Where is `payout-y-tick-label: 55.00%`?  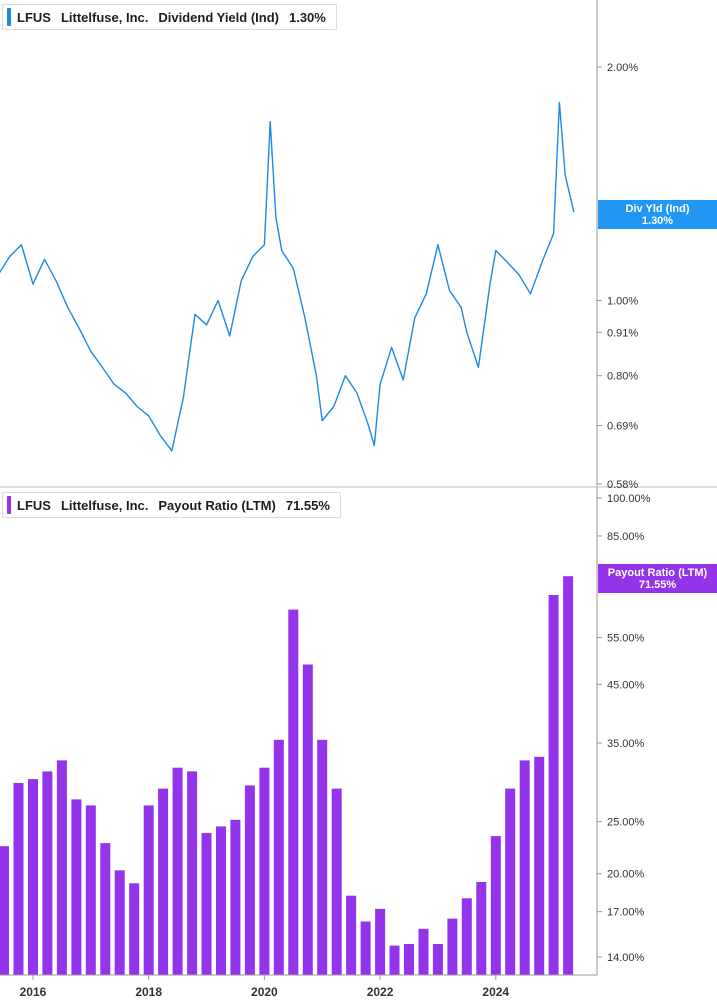
payout-y-tick-label: 55.00% is located at coordinates (626, 639).